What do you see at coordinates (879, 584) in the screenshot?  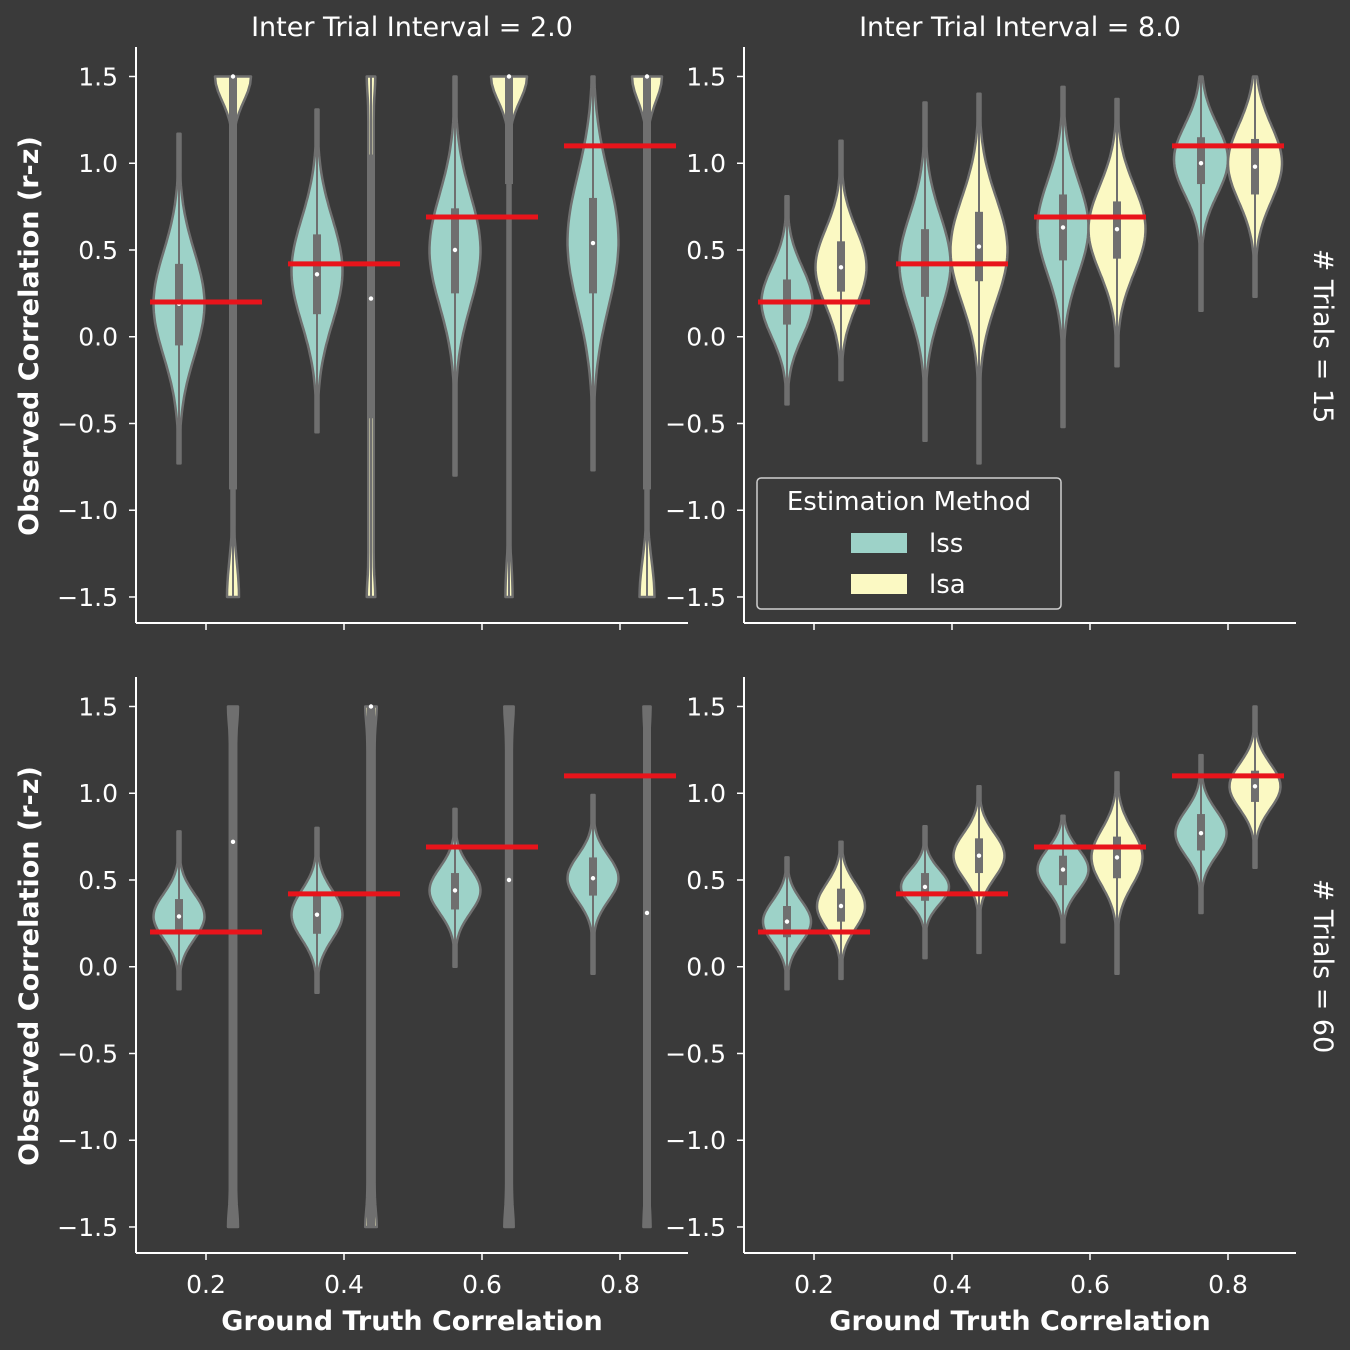 I see `legend-swatch-lsa` at bounding box center [879, 584].